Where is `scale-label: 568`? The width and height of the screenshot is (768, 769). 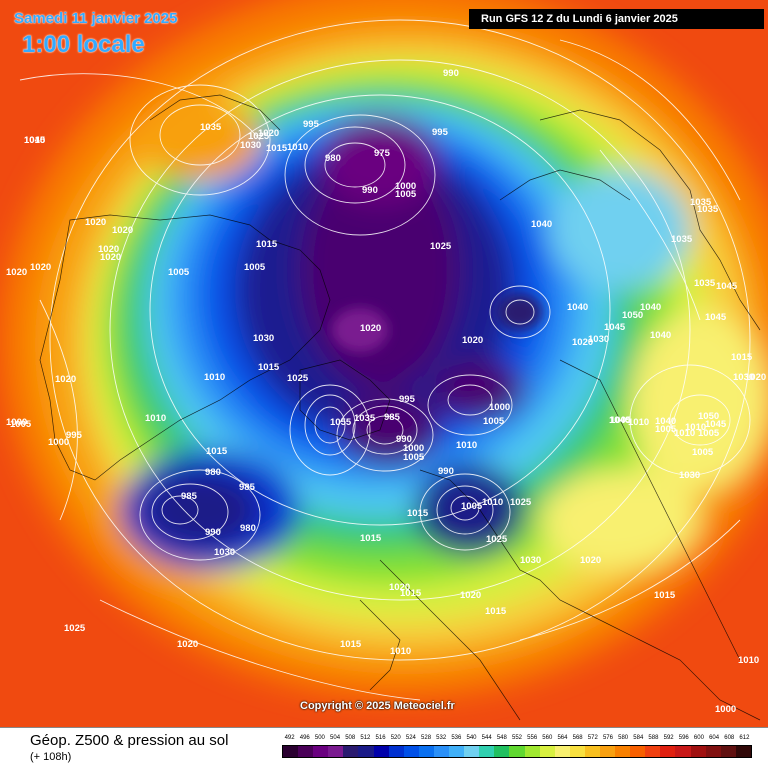
scale-label: 568 is located at coordinates (577, 738).